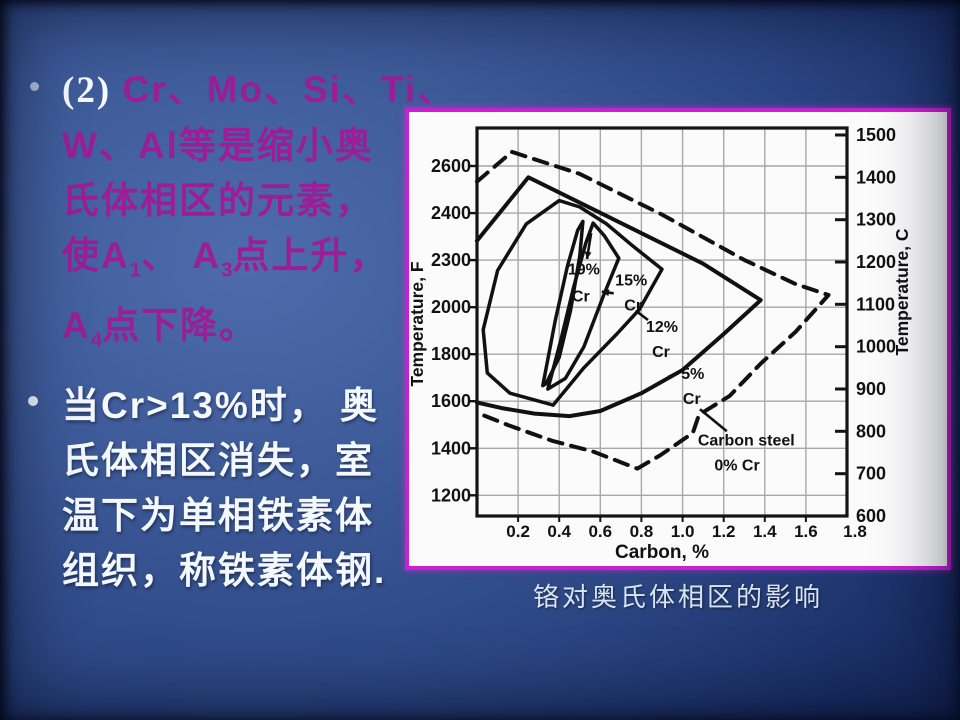 The image size is (960, 720). Describe the element at coordinates (736, 466) in the screenshot. I see `annotation-0-cr: 0% Cr` at that location.